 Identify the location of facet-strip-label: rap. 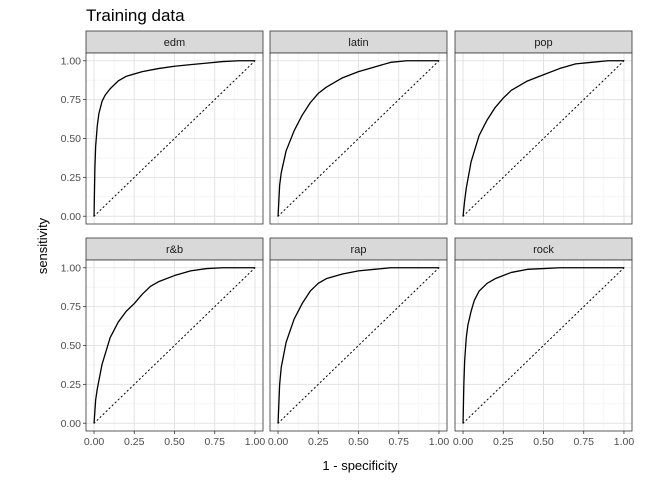
(359, 250).